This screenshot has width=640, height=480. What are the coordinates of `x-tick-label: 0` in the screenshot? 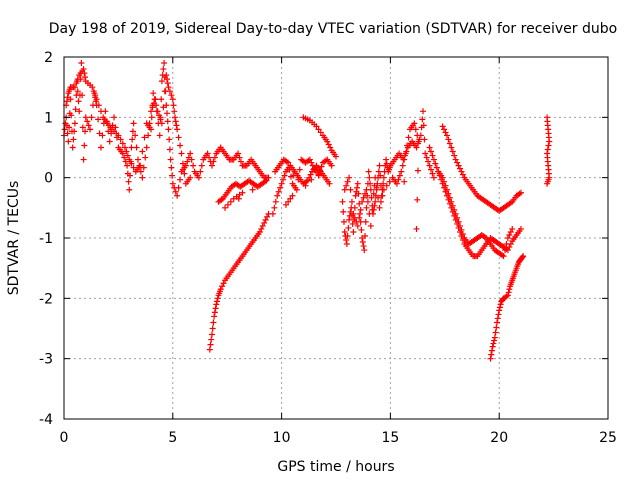 It's located at (64, 438).